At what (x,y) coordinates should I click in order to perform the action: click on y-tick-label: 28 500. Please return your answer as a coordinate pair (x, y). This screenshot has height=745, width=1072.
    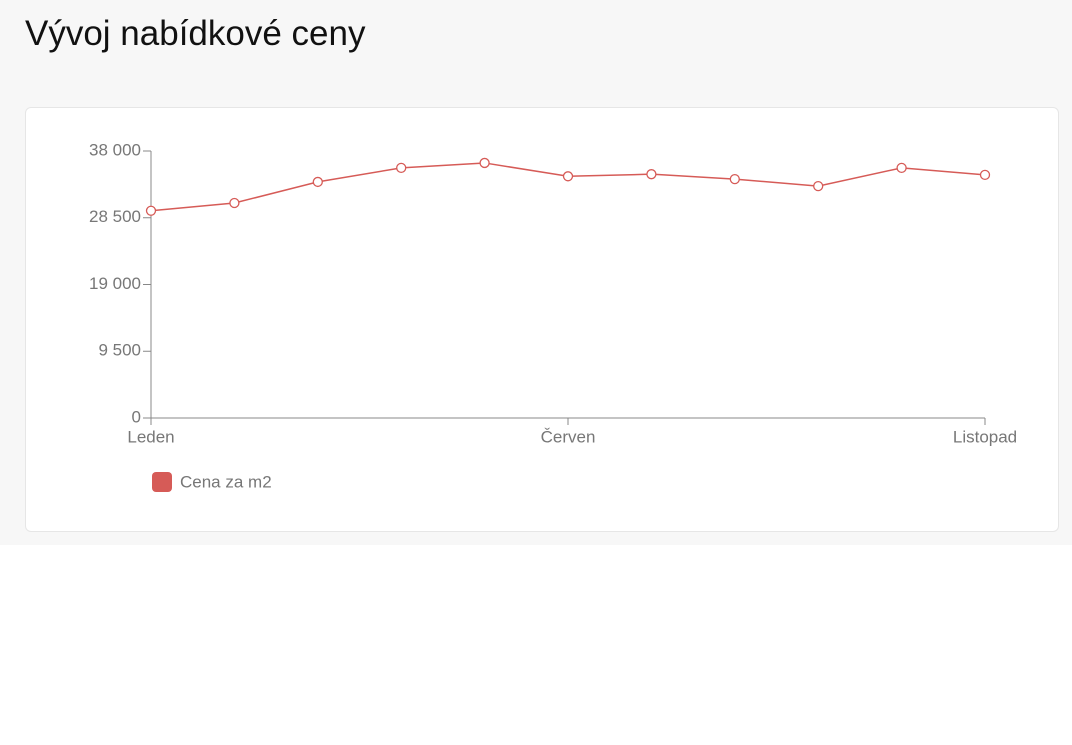
    Looking at the image, I should click on (115, 216).